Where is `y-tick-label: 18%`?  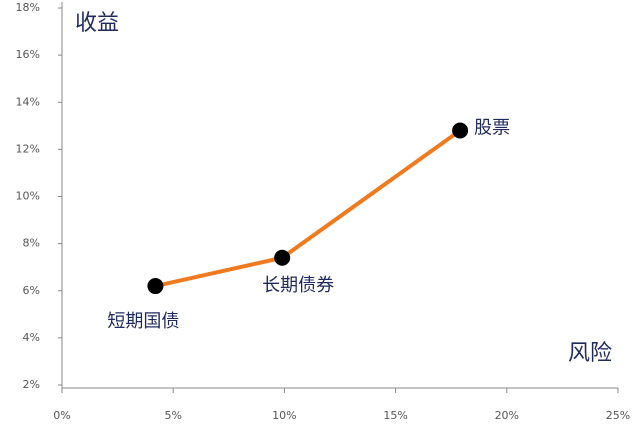 y-tick-label: 18% is located at coordinates (28, 7).